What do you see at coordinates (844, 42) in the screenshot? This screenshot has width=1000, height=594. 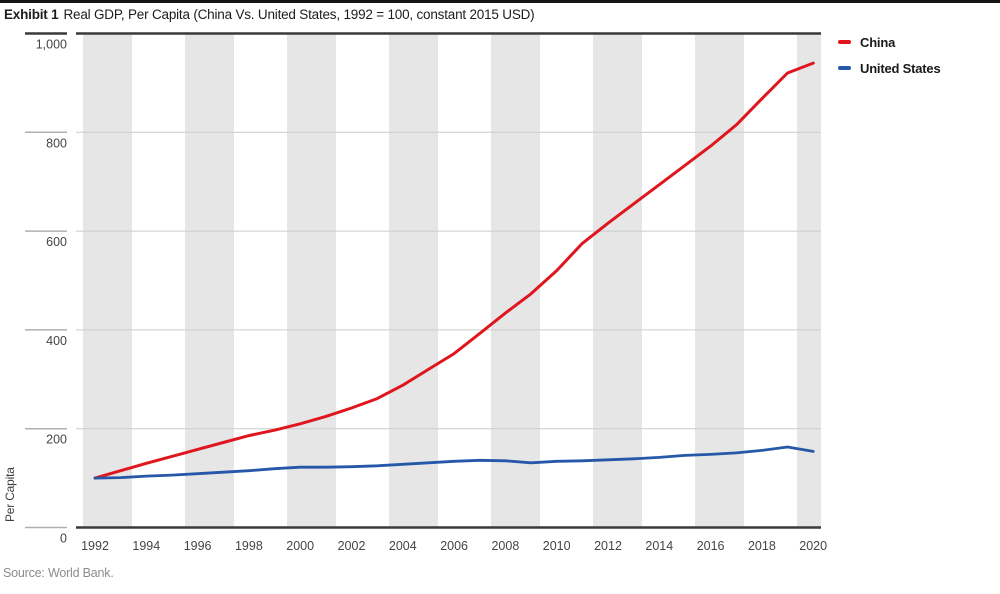 I see `china-line-swatch-icon` at bounding box center [844, 42].